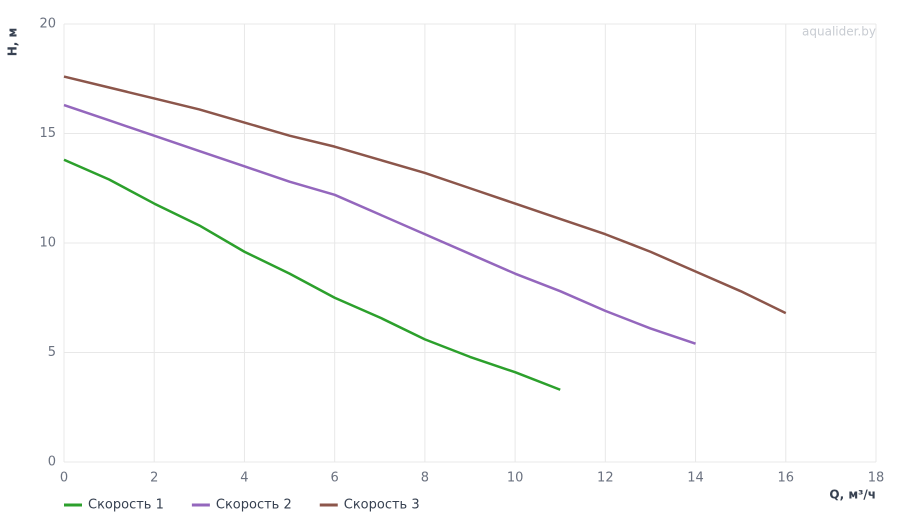 This screenshot has height=520, width=900. Describe the element at coordinates (839, 32) in the screenshot. I see `watermark: aqualider.by` at that location.